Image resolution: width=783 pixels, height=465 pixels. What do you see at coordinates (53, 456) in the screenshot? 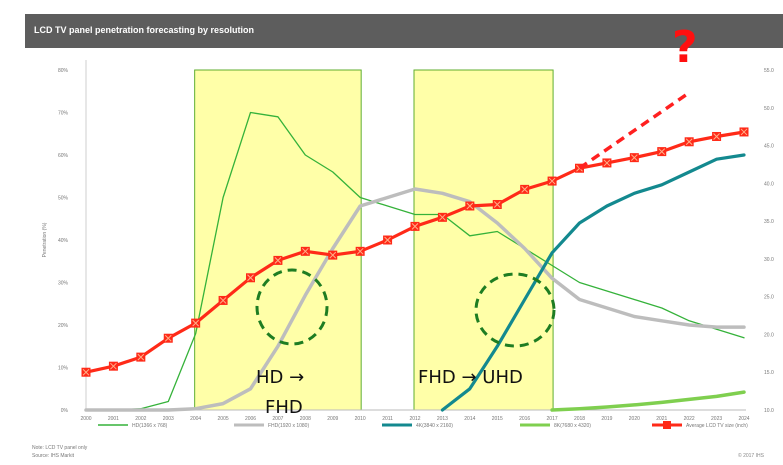
I see `source-text: Source: IHS Markit` at bounding box center [53, 456].